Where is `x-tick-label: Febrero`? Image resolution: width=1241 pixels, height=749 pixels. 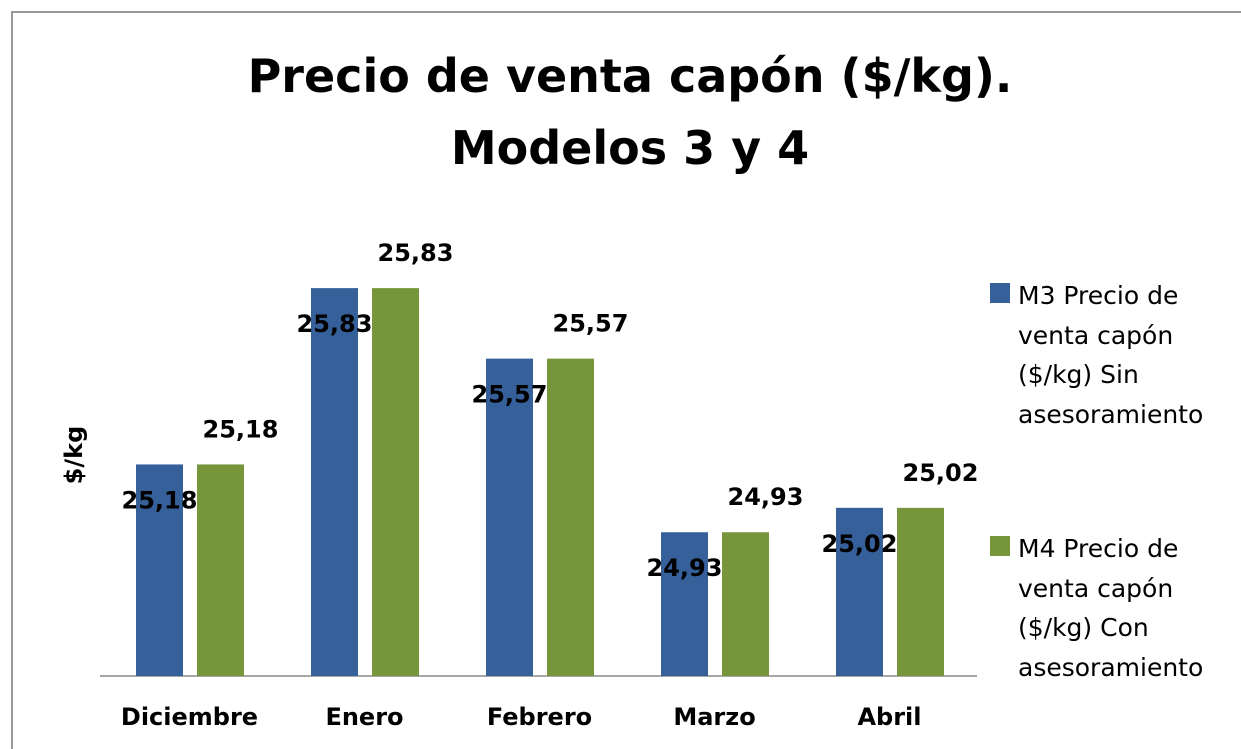
x-tick-label: Febrero is located at coordinates (539, 717).